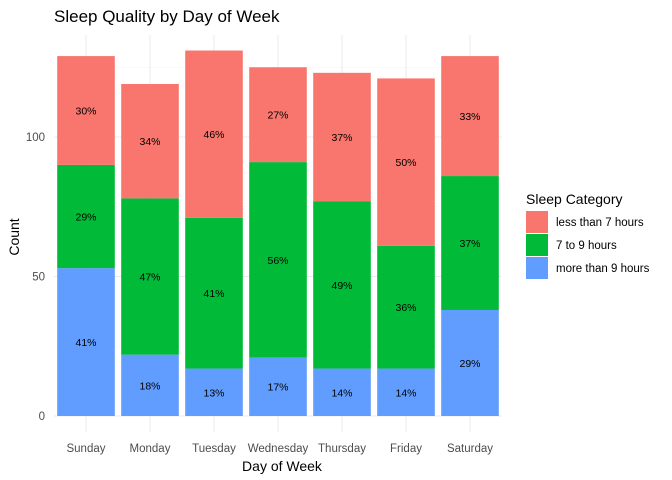  Describe the element at coordinates (574, 199) in the screenshot. I see `legend-title: Sleep Category` at that location.